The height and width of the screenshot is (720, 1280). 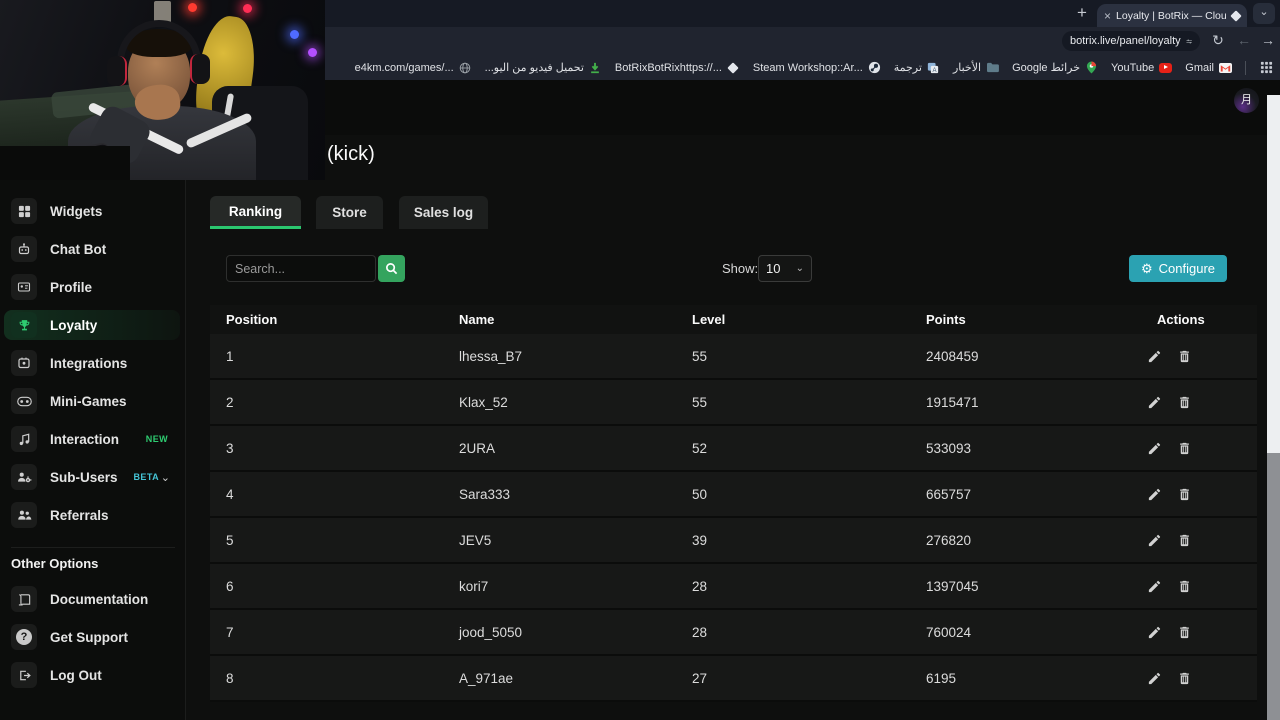 I want to click on bookmark-translate: ترجمة A, so click(x=917, y=67).